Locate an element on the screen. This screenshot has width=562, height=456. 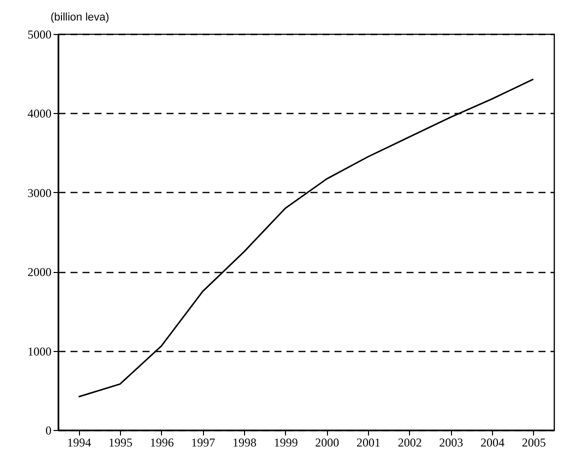
x-tick-label: 2002 is located at coordinates (410, 443).